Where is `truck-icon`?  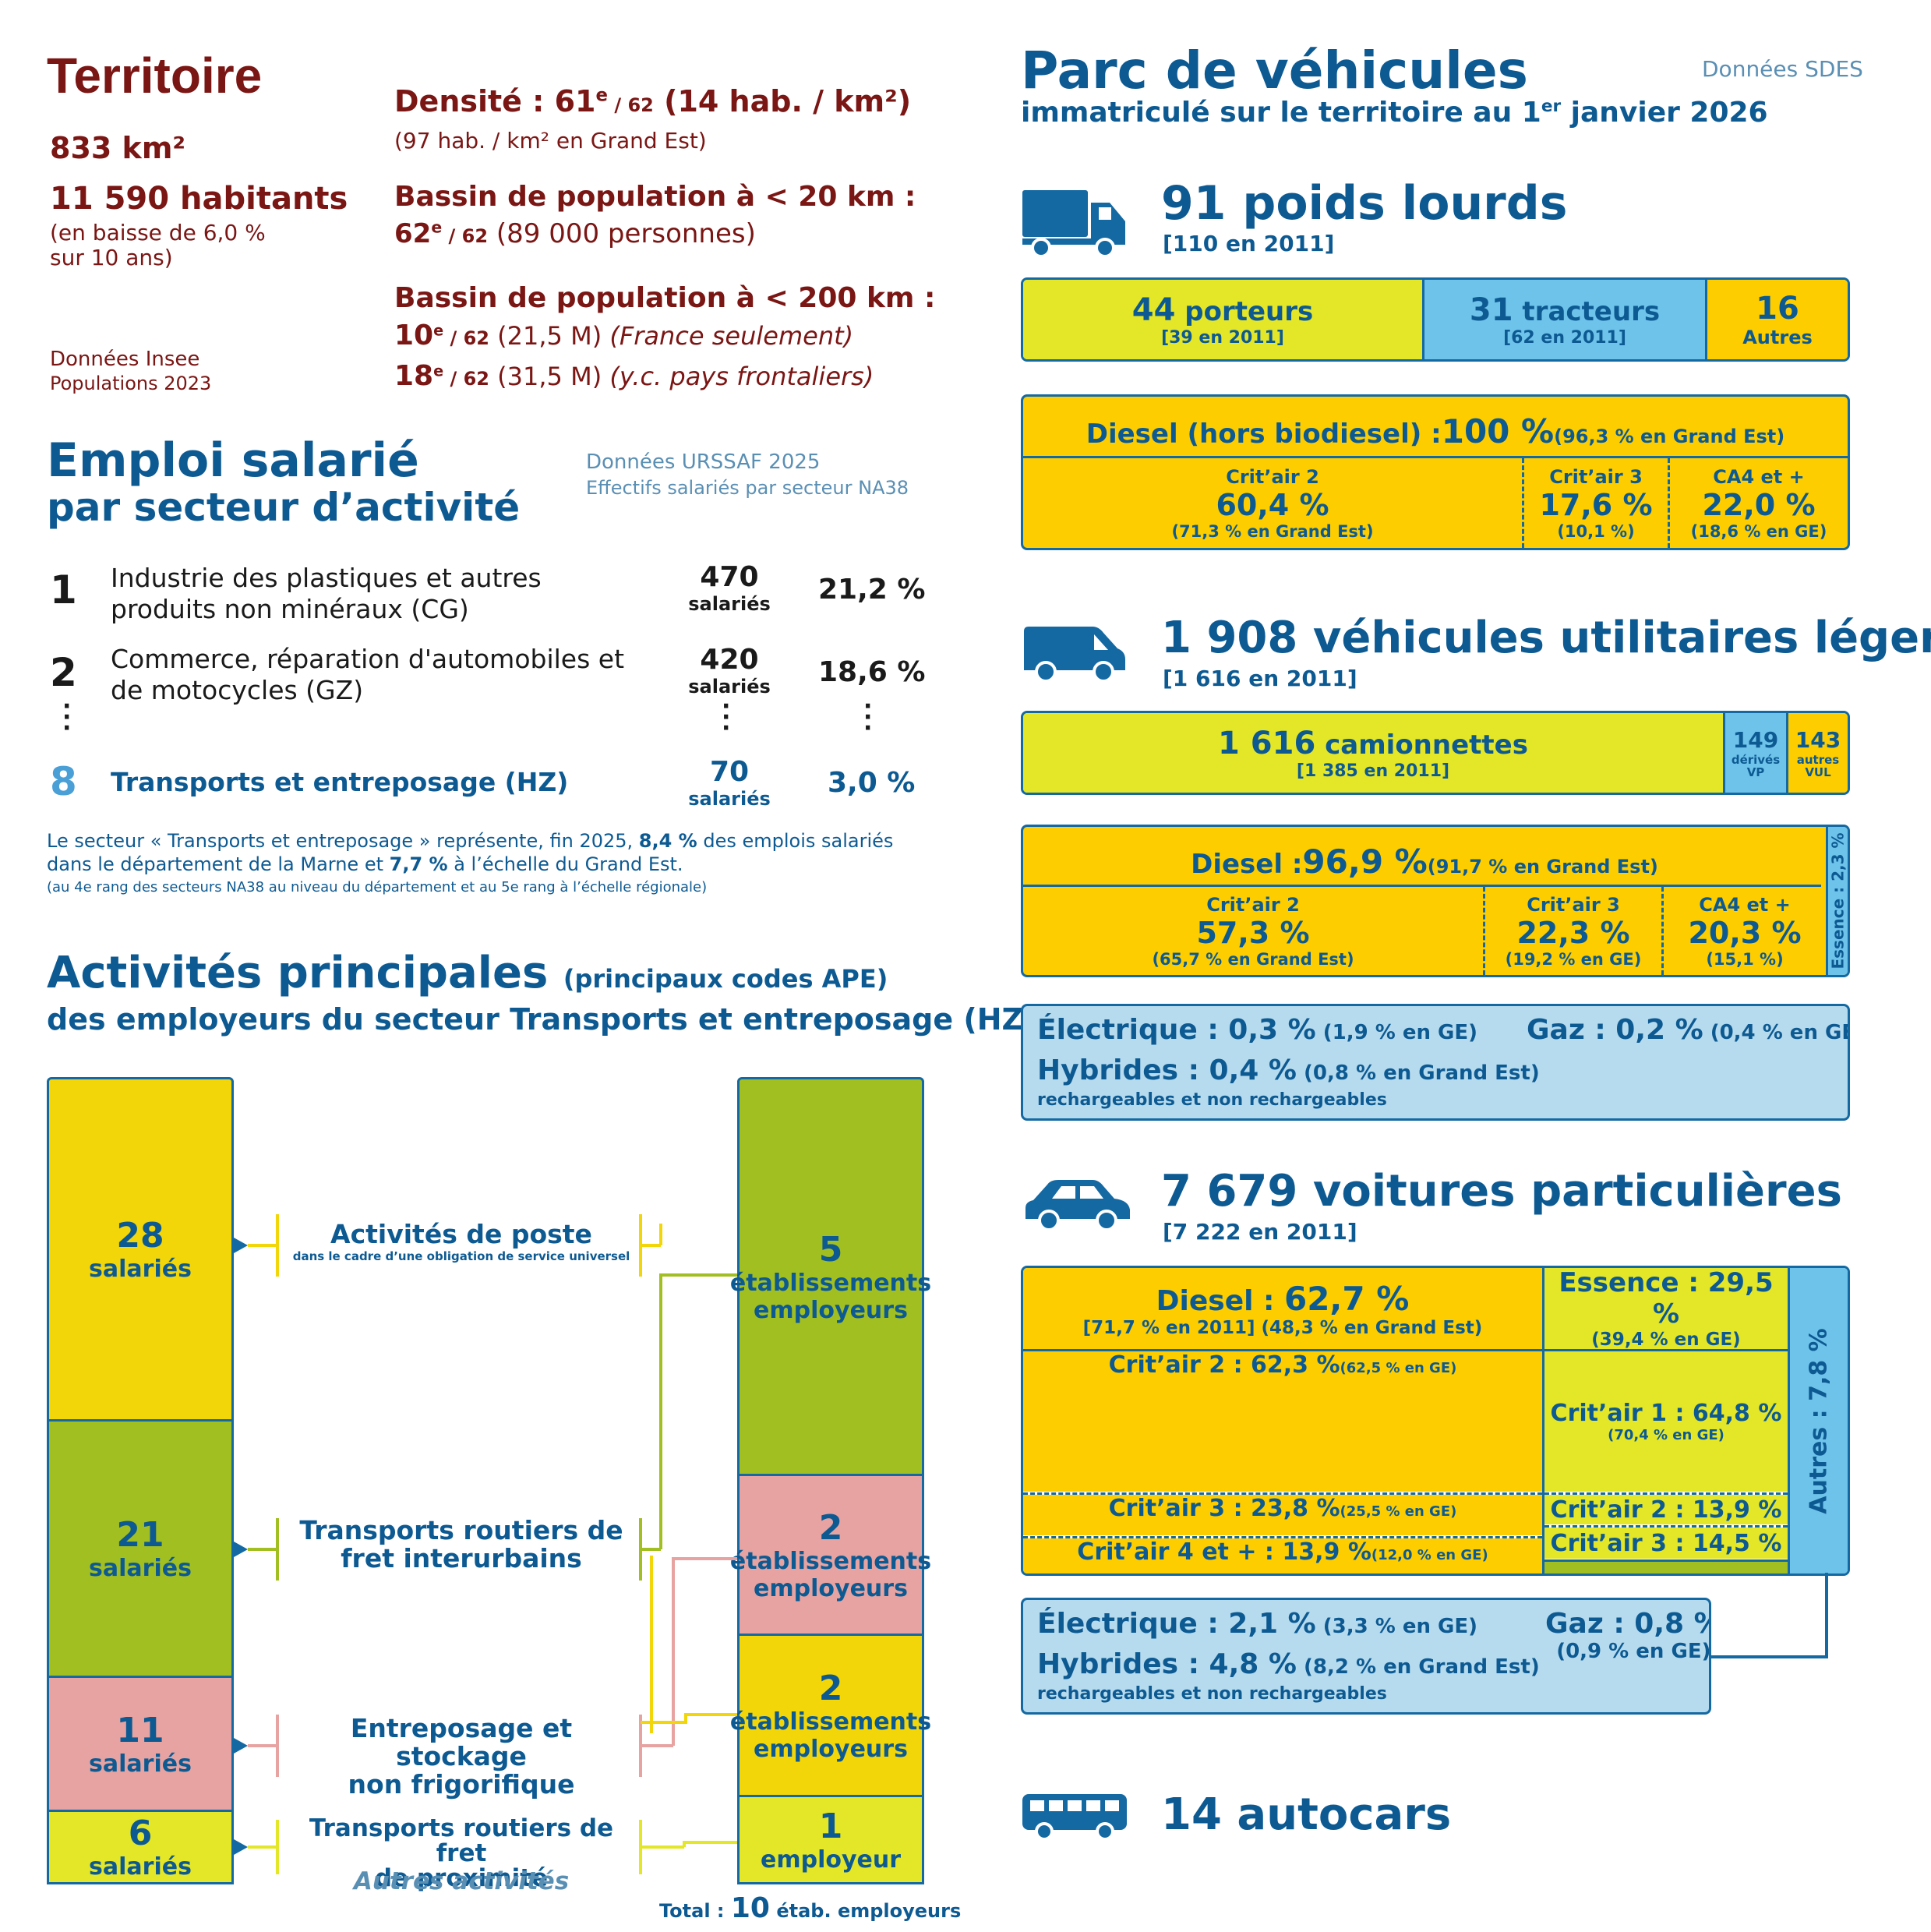 truck-icon is located at coordinates (1074, 224).